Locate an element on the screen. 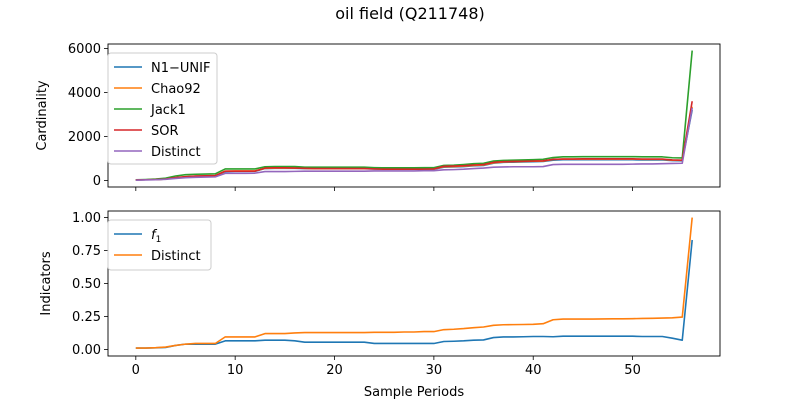 This screenshot has height=400, width=800. x-tick-label: 0 is located at coordinates (136, 370).